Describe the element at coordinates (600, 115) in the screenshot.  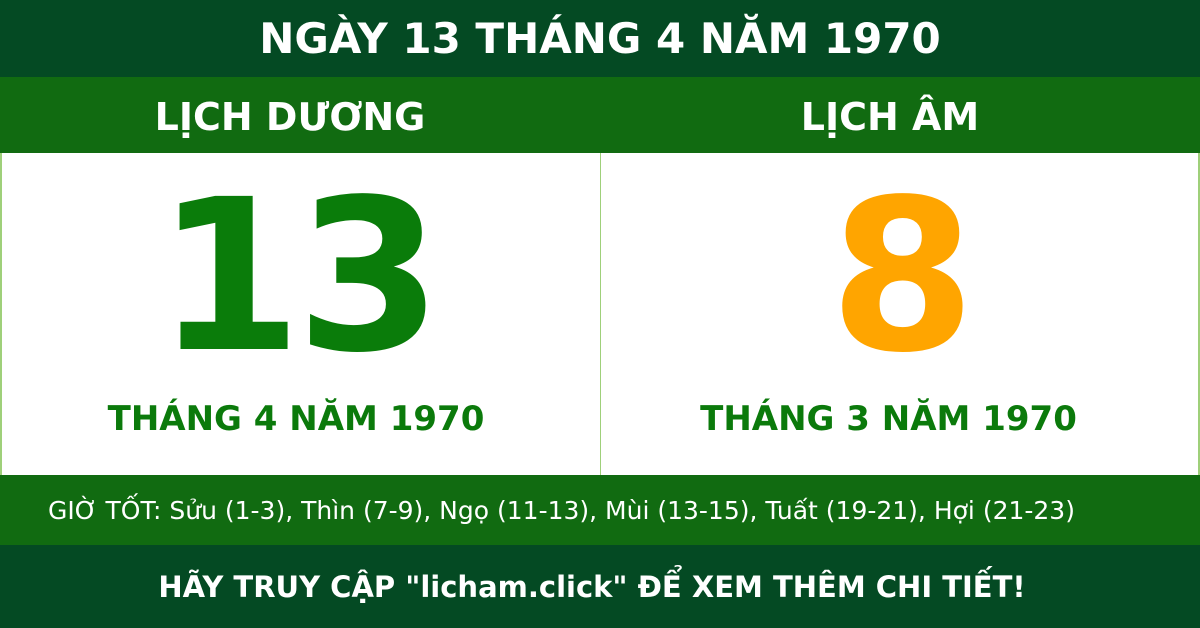
I see `calendar-headers: LỊCH DƯƠNG LỊCH ÂM` at that location.